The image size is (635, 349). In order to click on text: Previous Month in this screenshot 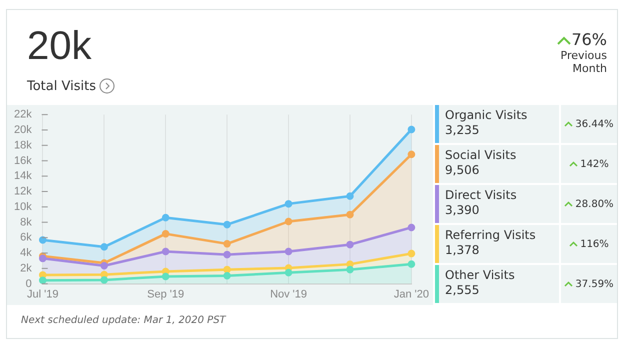, I will do `click(583, 62)`.